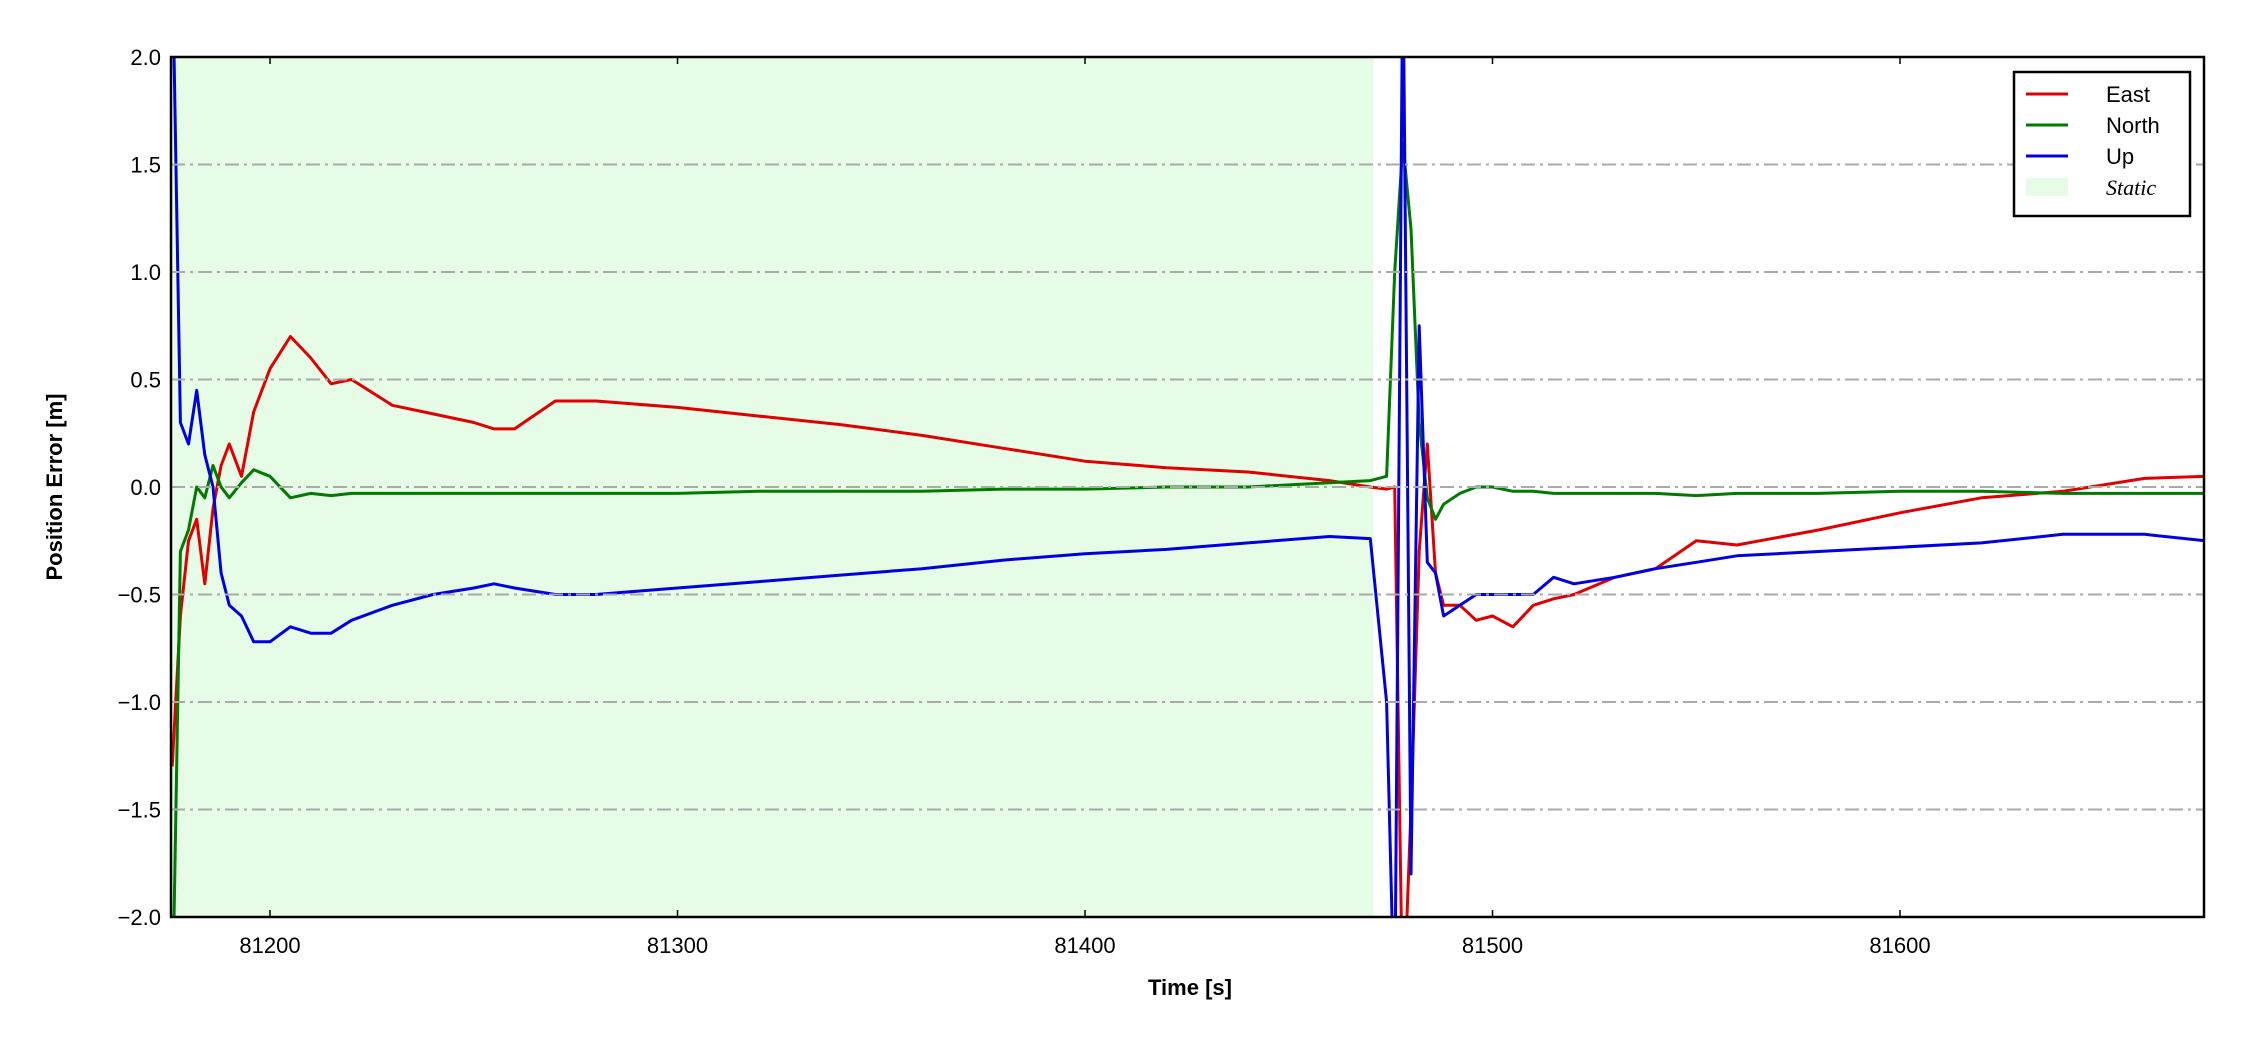 Image resolution: width=2250 pixels, height=1055 pixels. Describe the element at coordinates (269, 945) in the screenshot. I see `x-tick-label: 81200` at that location.